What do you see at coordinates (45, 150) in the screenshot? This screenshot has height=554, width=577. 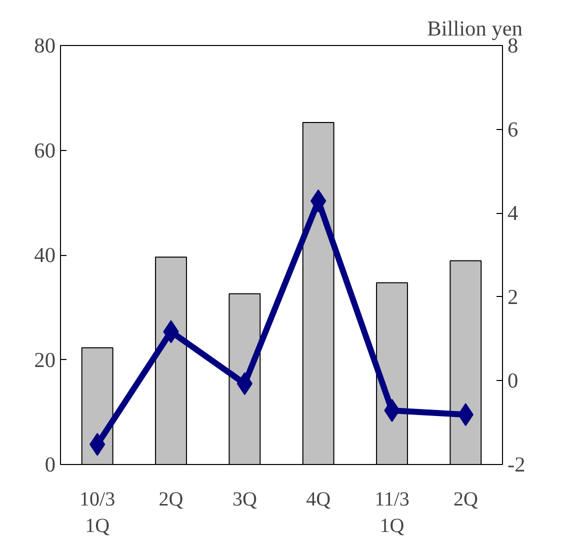 I see `y-tick-label: 60` at bounding box center [45, 150].